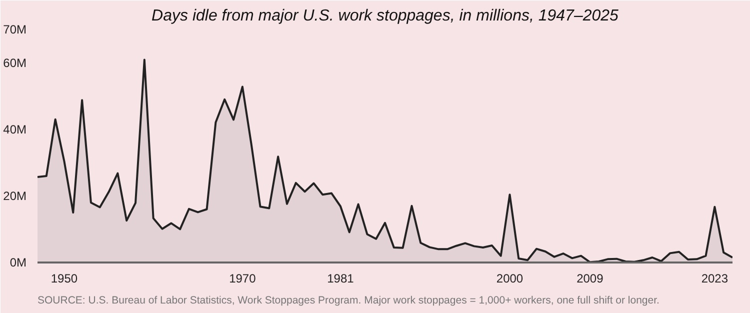  Describe the element at coordinates (15, 195) in the screenshot. I see `y-tick-label: 20M` at that location.